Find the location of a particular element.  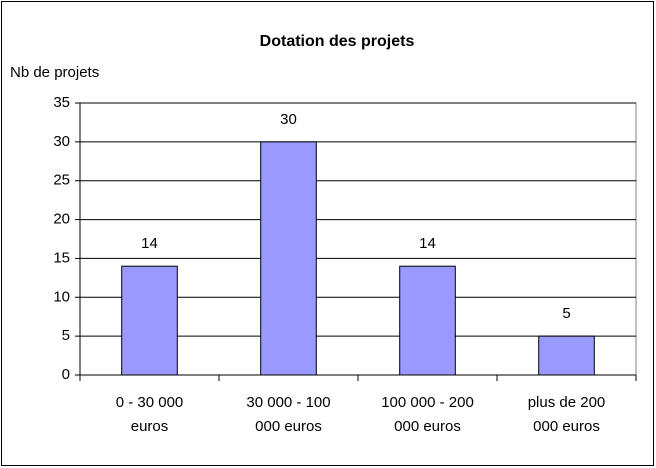

y-axis-label: Nb de projets is located at coordinates (54, 72).